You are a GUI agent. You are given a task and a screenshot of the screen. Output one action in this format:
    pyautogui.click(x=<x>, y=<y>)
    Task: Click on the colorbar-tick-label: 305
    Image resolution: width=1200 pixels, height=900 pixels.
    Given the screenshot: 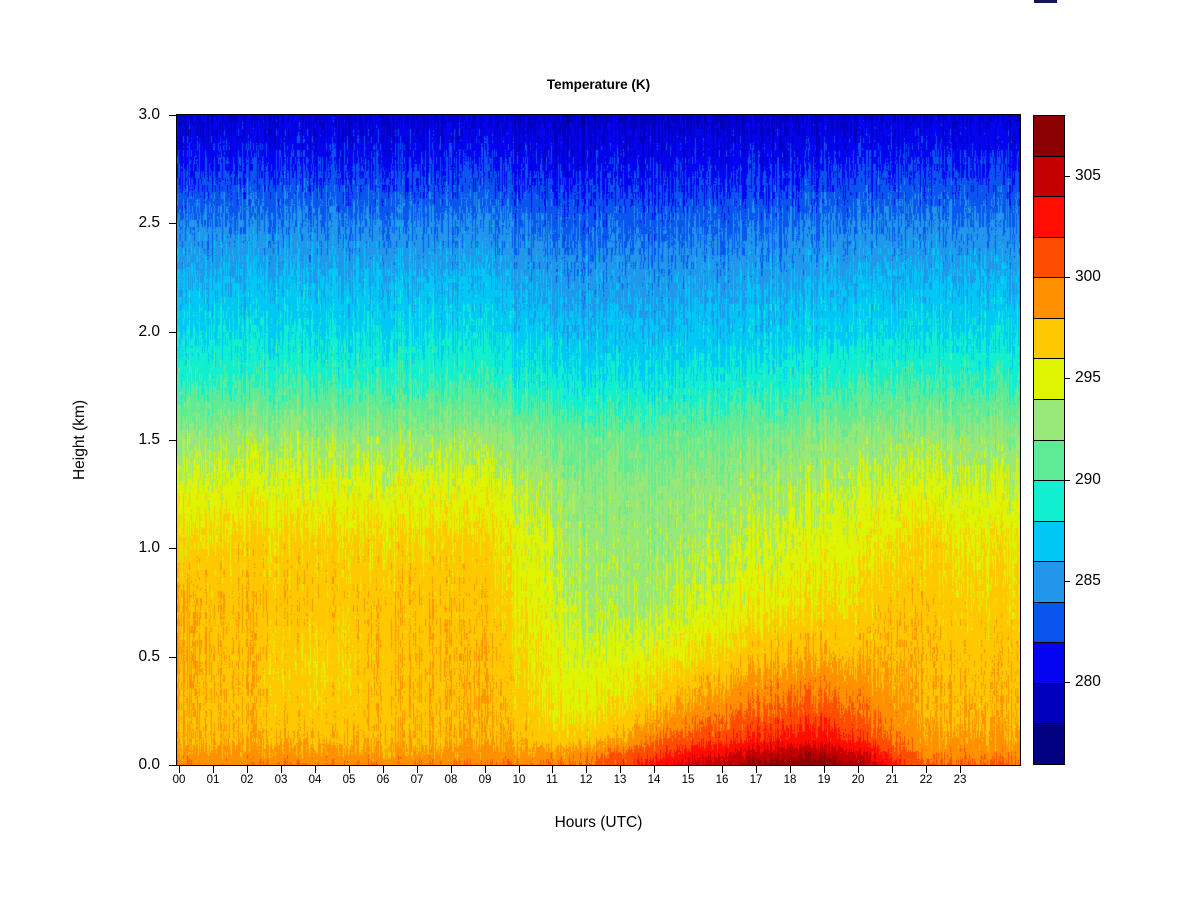 What is the action you would take?
    pyautogui.click(x=1088, y=175)
    